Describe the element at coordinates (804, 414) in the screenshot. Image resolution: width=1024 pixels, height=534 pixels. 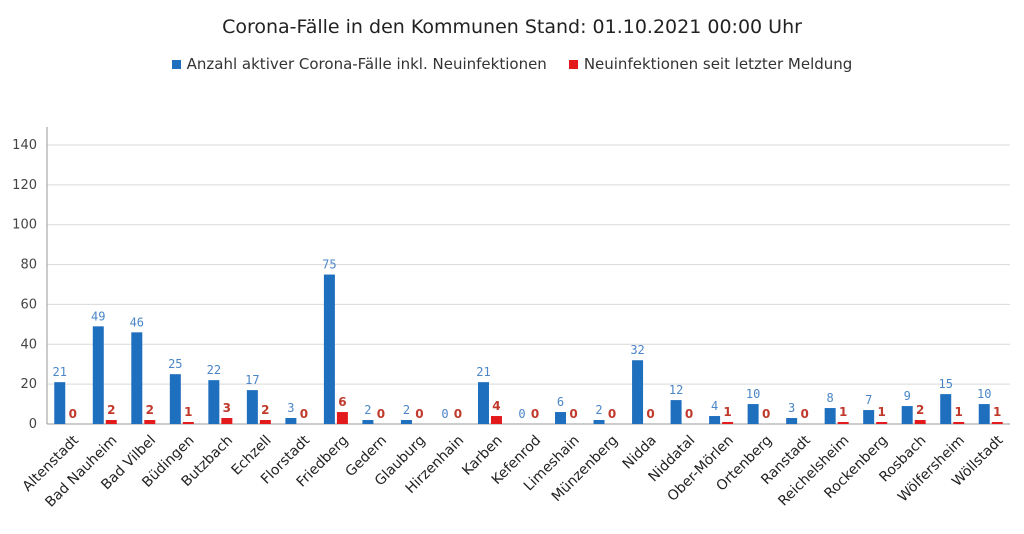
I see `data-label-new-19: 0` at that location.